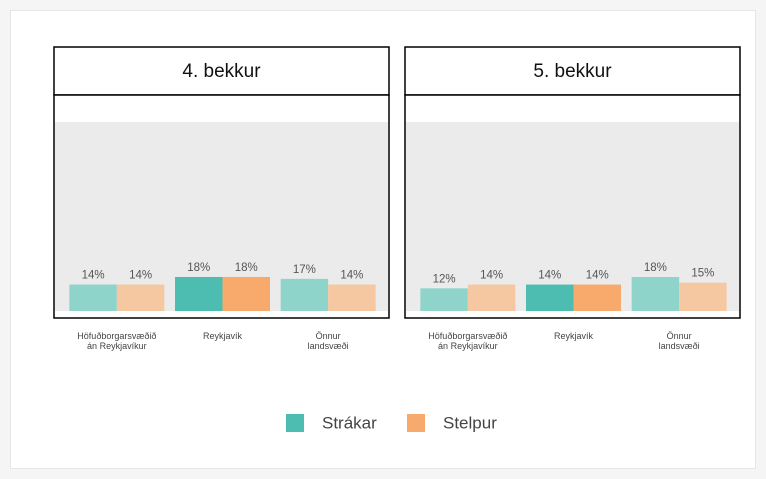 The image size is (766, 479). Describe the element at coordinates (444, 279) in the screenshot. I see `value-label: 12%` at that location.